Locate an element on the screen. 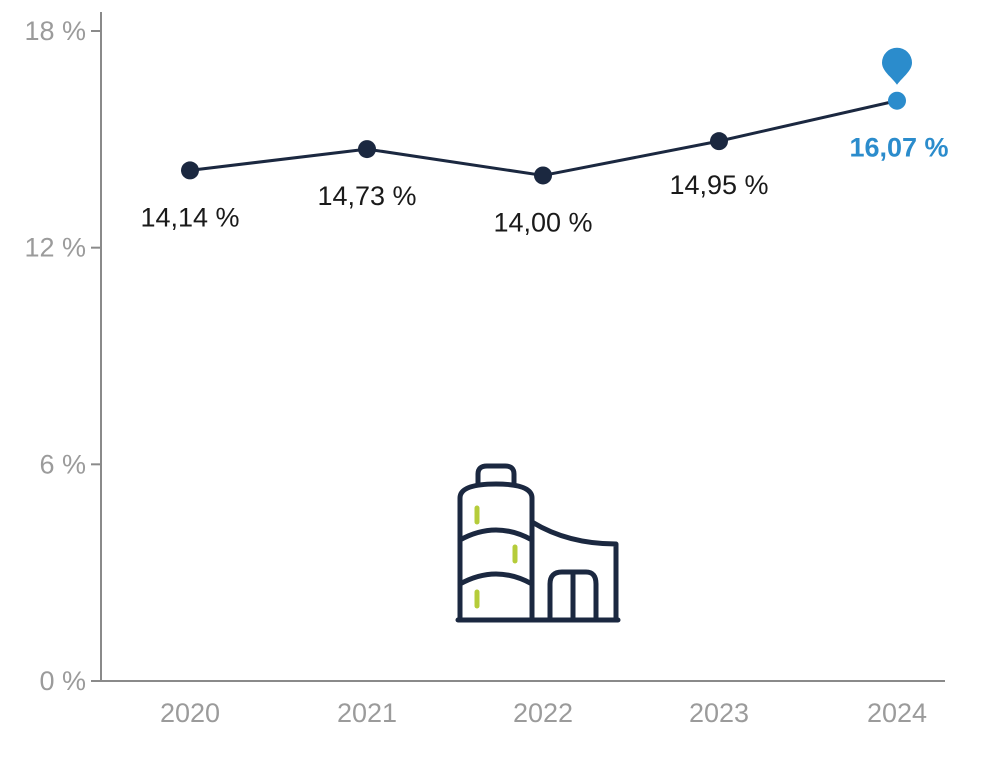 The image size is (999, 757). factory-silo-icon is located at coordinates (538, 543).